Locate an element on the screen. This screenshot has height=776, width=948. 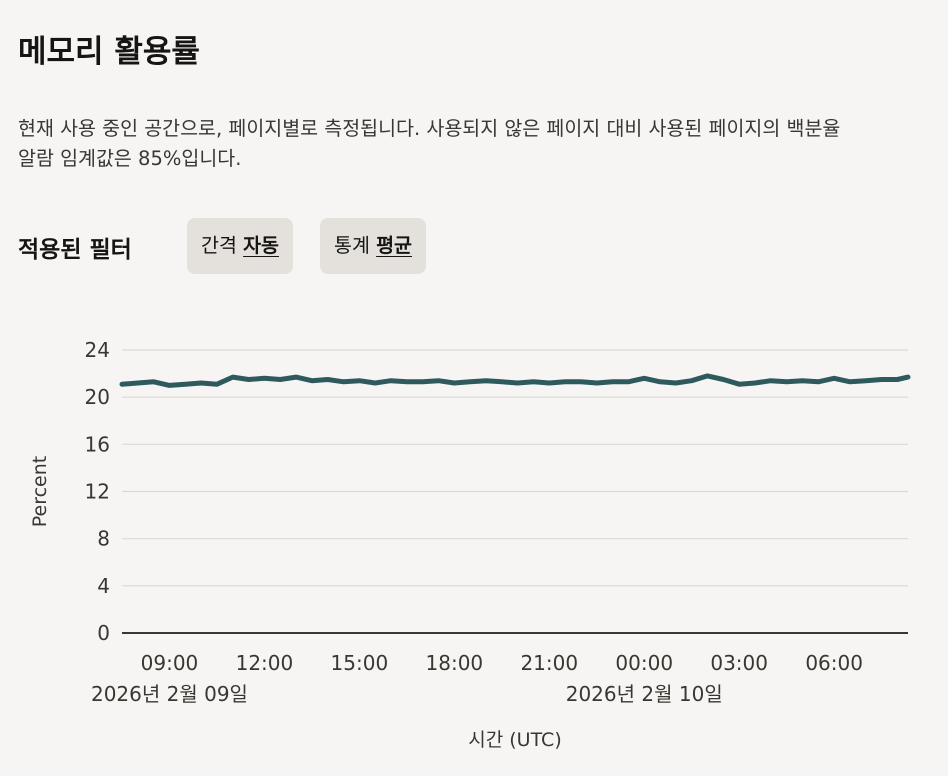
x-tick-label: 12:00 is located at coordinates (265, 663).